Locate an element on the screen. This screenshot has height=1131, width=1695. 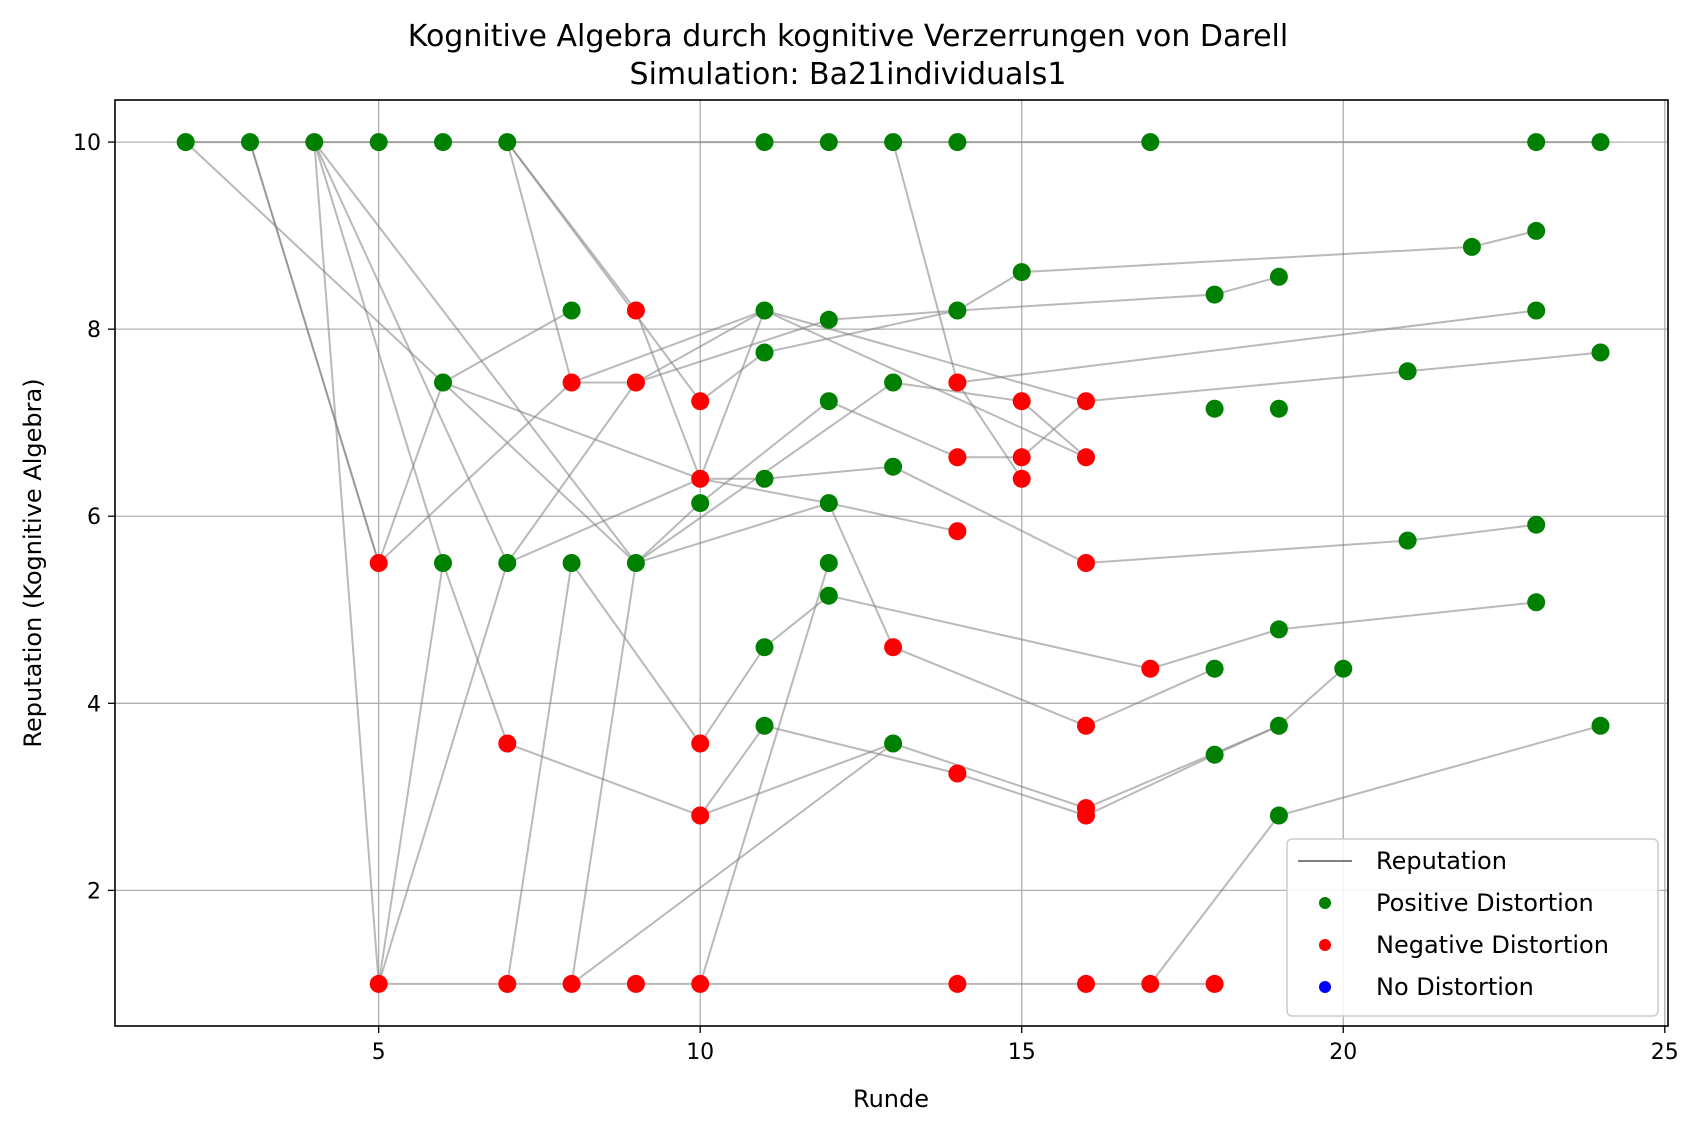
x-tick-label: 25 is located at coordinates (1665, 1052).